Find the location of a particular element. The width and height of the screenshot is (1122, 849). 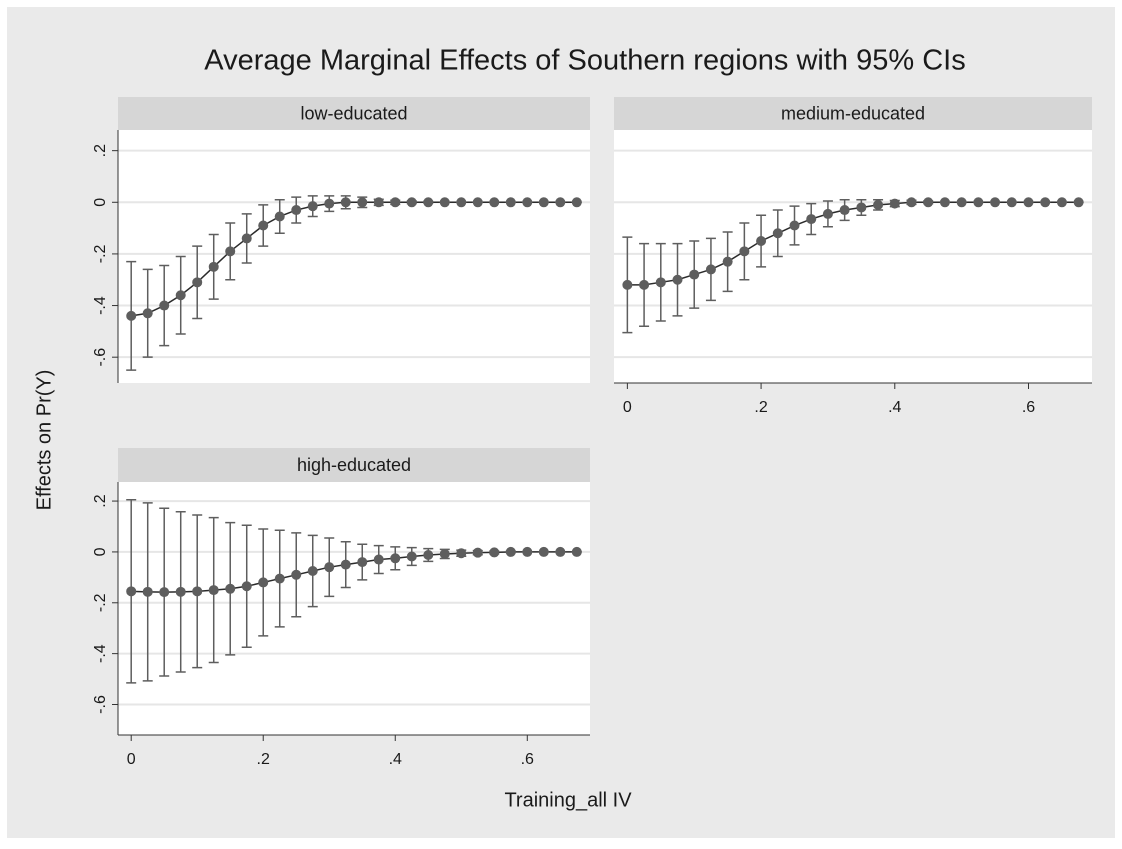

panel-title: low-educated is located at coordinates (353, 113).